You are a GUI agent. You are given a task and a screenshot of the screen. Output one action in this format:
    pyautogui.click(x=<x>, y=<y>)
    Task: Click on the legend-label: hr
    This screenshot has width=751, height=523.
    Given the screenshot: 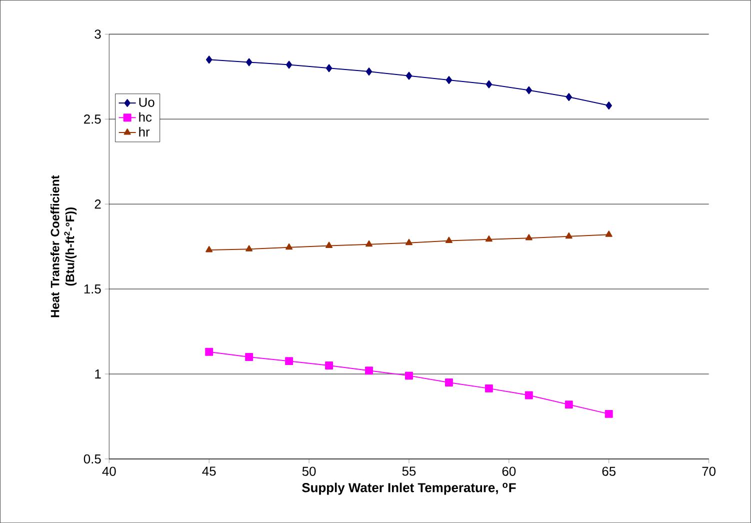 What is the action you would take?
    pyautogui.click(x=144, y=131)
    